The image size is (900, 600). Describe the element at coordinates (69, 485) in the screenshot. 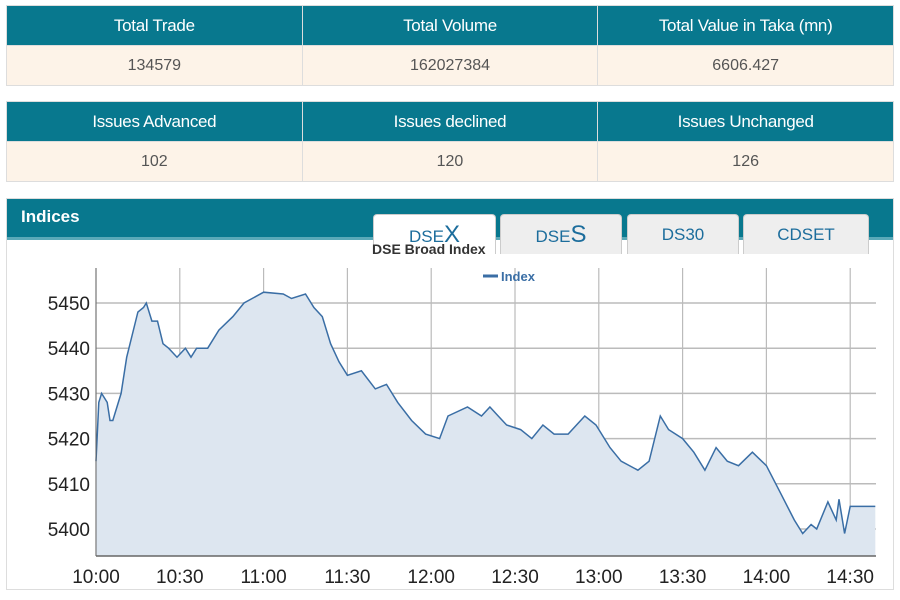

I see `y-tick-label: 5410` at that location.